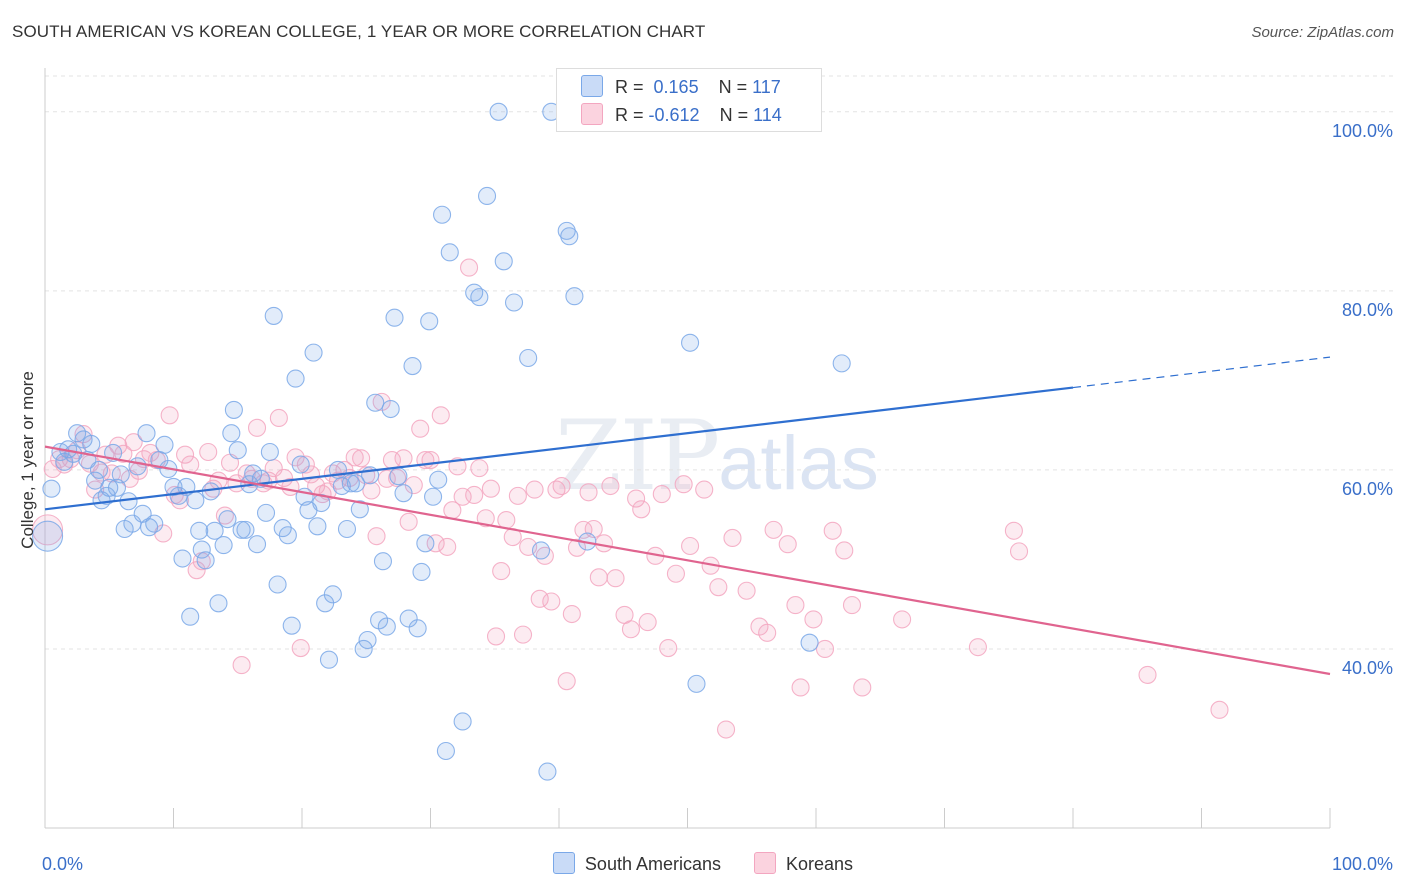 The image size is (1406, 892). Describe the element at coordinates (1201, 372) in the screenshot. I see `trend-extension` at that location.